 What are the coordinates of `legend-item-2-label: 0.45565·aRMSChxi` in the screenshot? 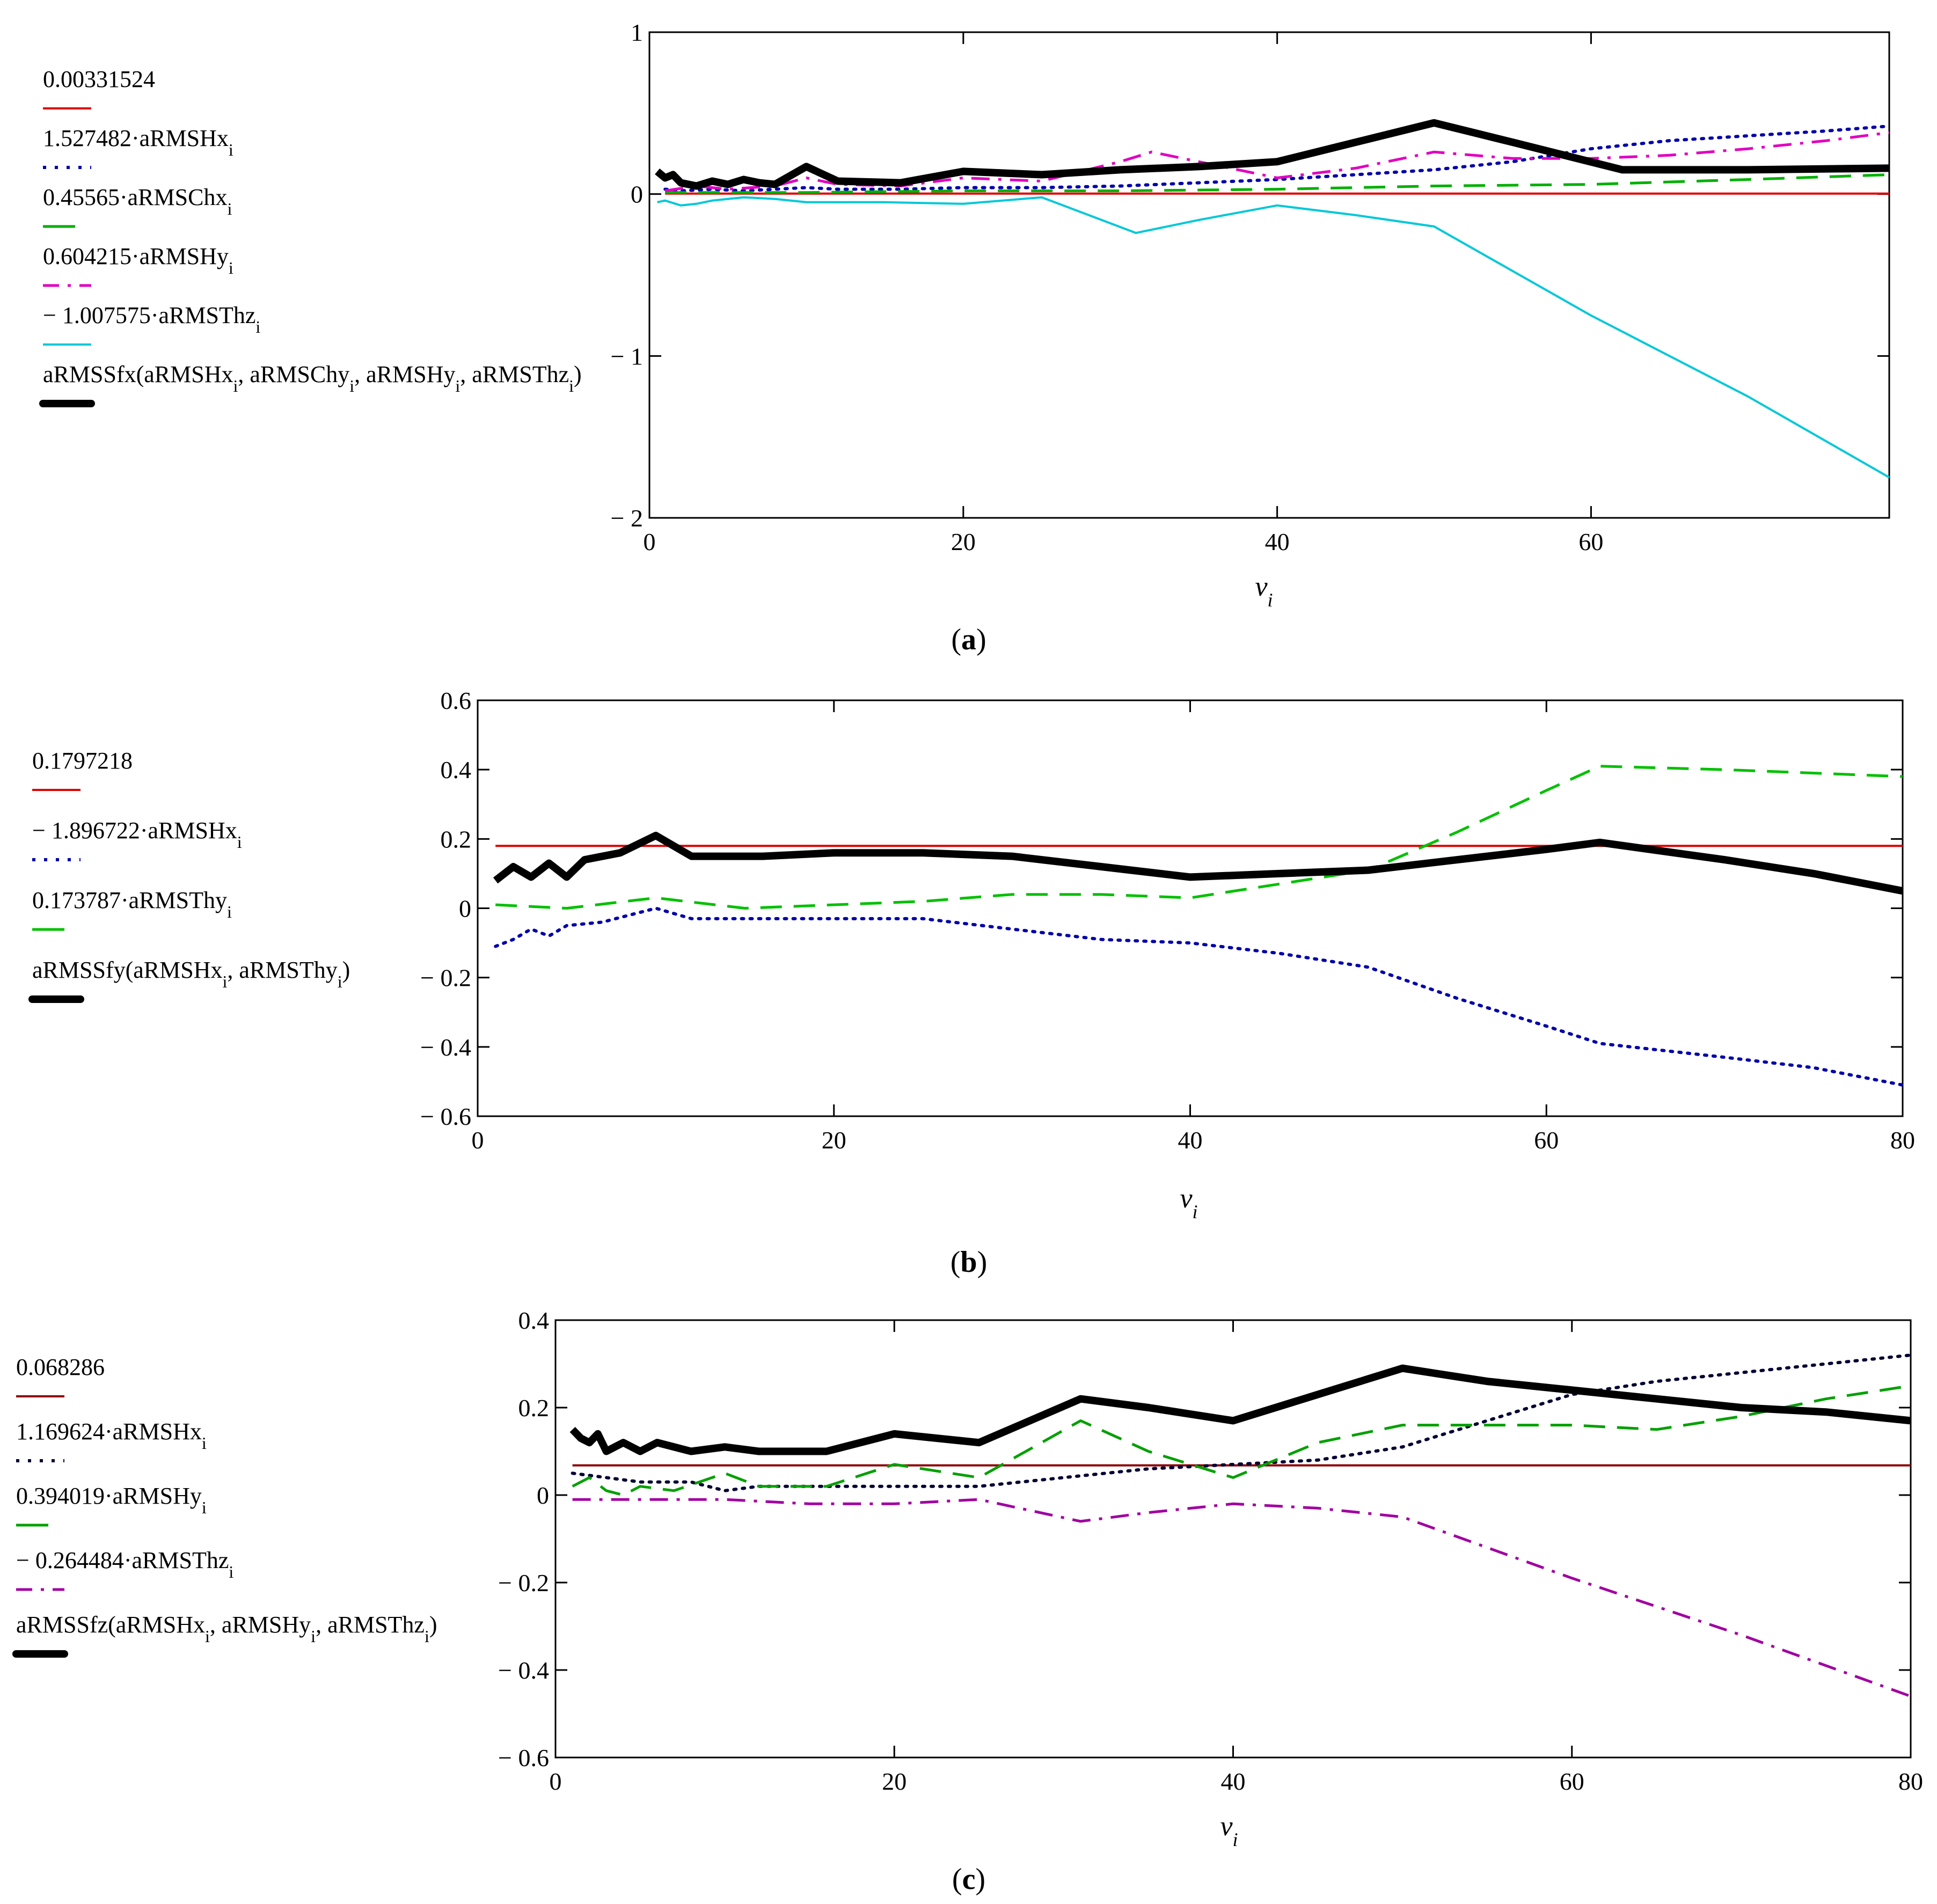 It's located at (138, 201).